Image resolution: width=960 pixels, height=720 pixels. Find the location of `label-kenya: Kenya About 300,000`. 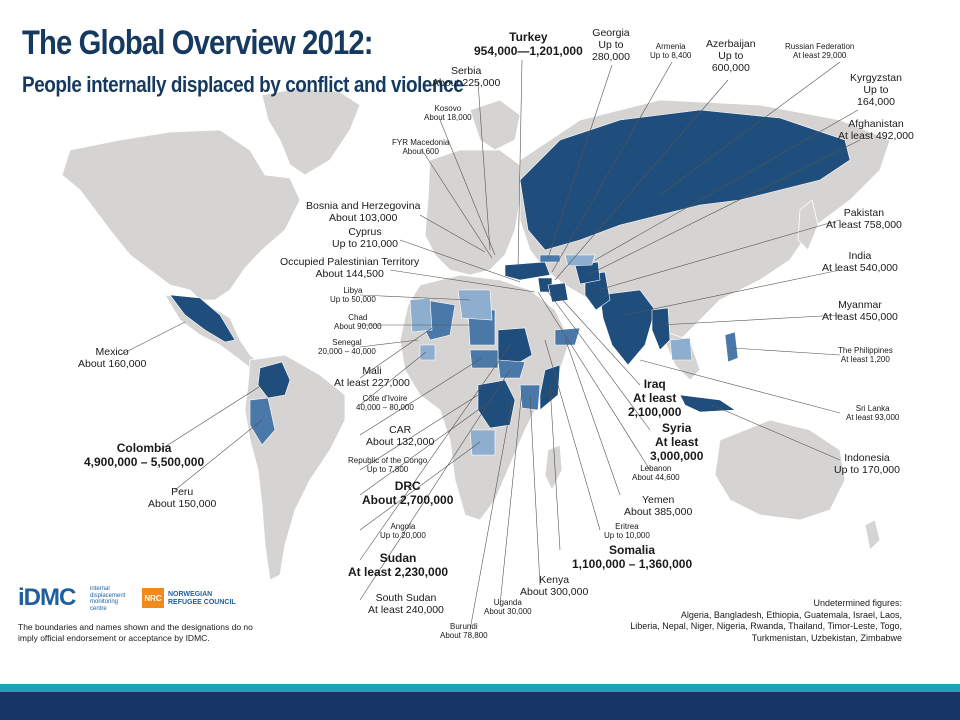

label-kenya: Kenya About 300,000 is located at coordinates (554, 586).